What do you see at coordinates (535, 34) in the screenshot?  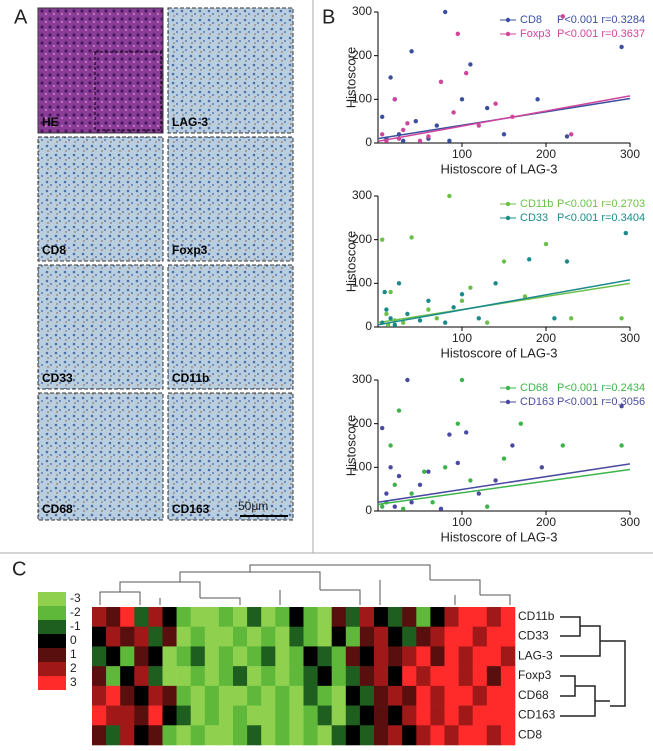 I see `legend-name: Foxp3` at bounding box center [535, 34].